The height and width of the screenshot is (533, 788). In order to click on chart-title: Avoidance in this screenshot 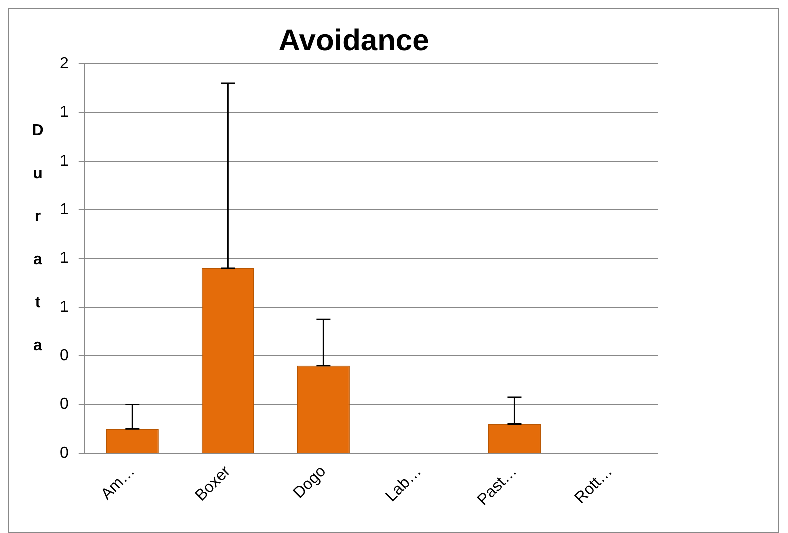, I will do `click(354, 41)`.